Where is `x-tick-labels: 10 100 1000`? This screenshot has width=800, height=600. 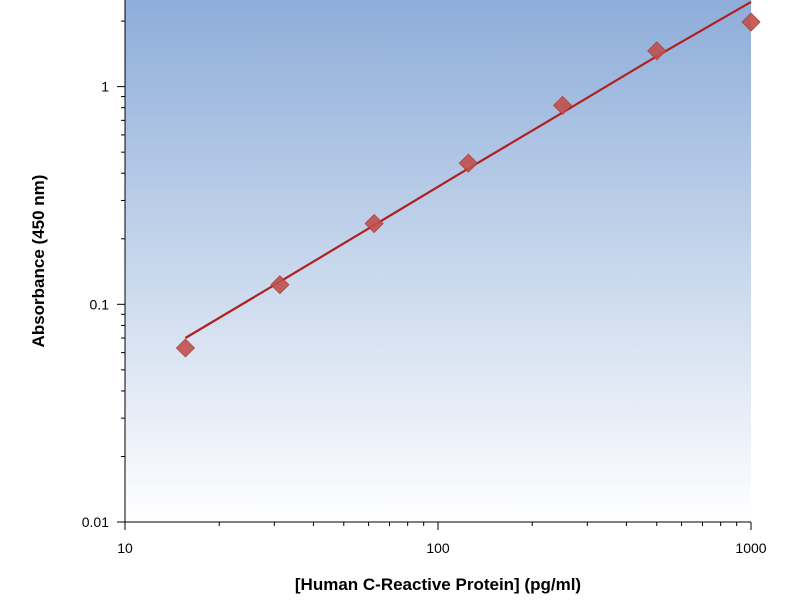
x-tick-labels: 10 100 1000 is located at coordinates (442, 548).